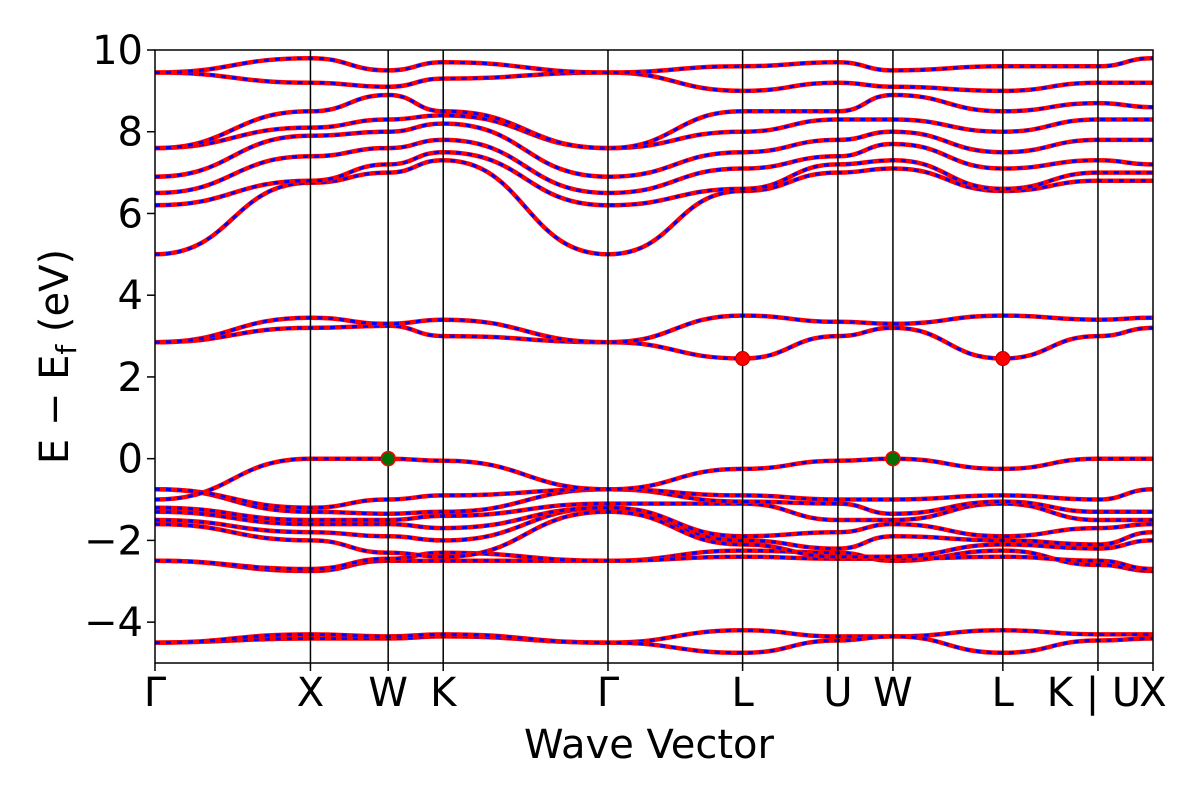 The image size is (1200, 800). Describe the element at coordinates (654, 166) in the screenshot. I see `band-15-spin-down` at that location.